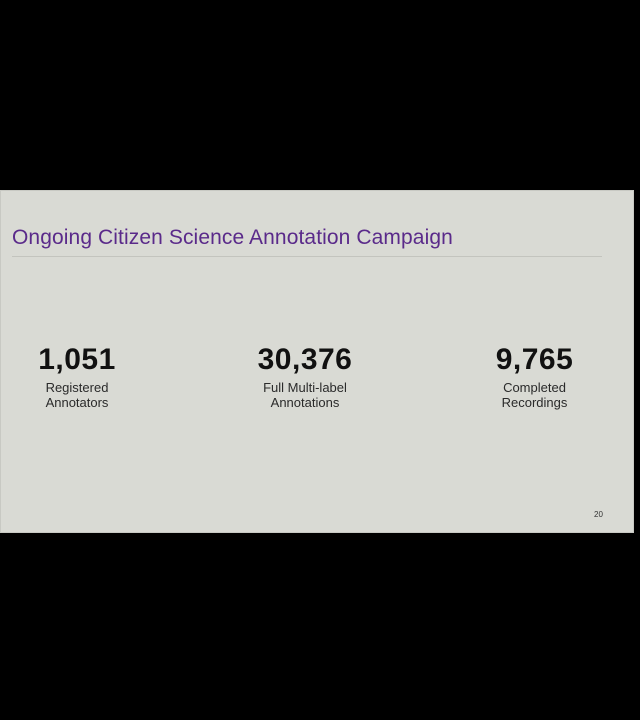 The height and width of the screenshot is (720, 640). I want to click on stat-registered-annotators: 1,051 Registered Annotators, so click(77, 376).